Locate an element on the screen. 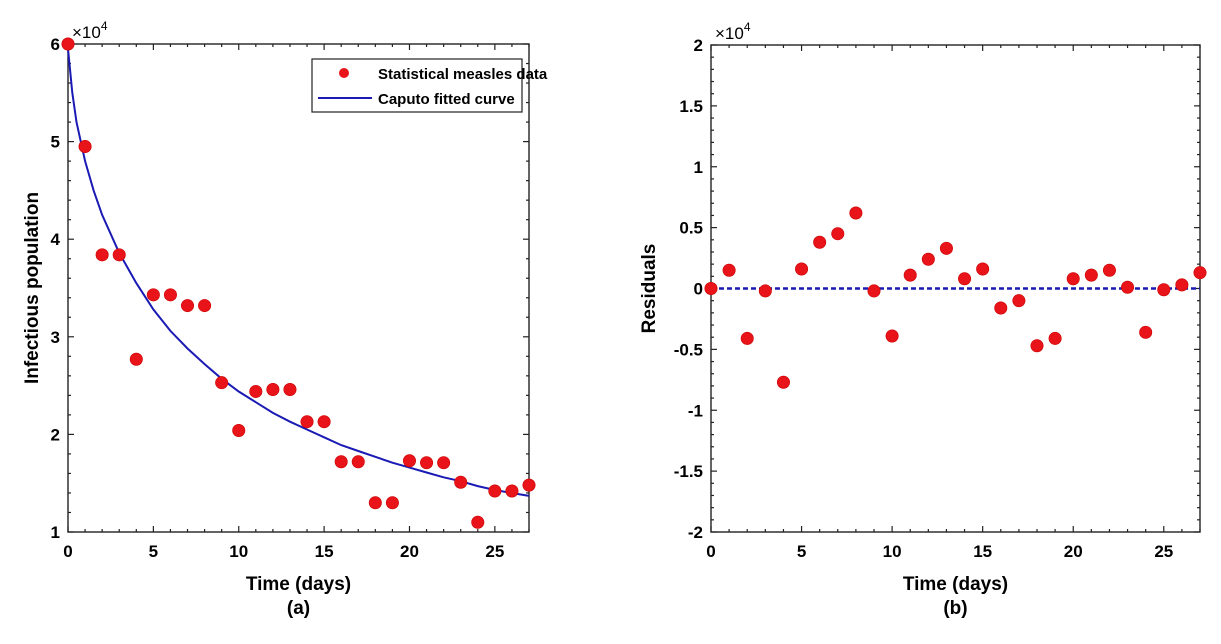 The image size is (1221, 644). panel-b-y-tick-labels: -2 -1.5 -1 -0.5 0 0.5 1 1.5 2 is located at coordinates (688, 289).